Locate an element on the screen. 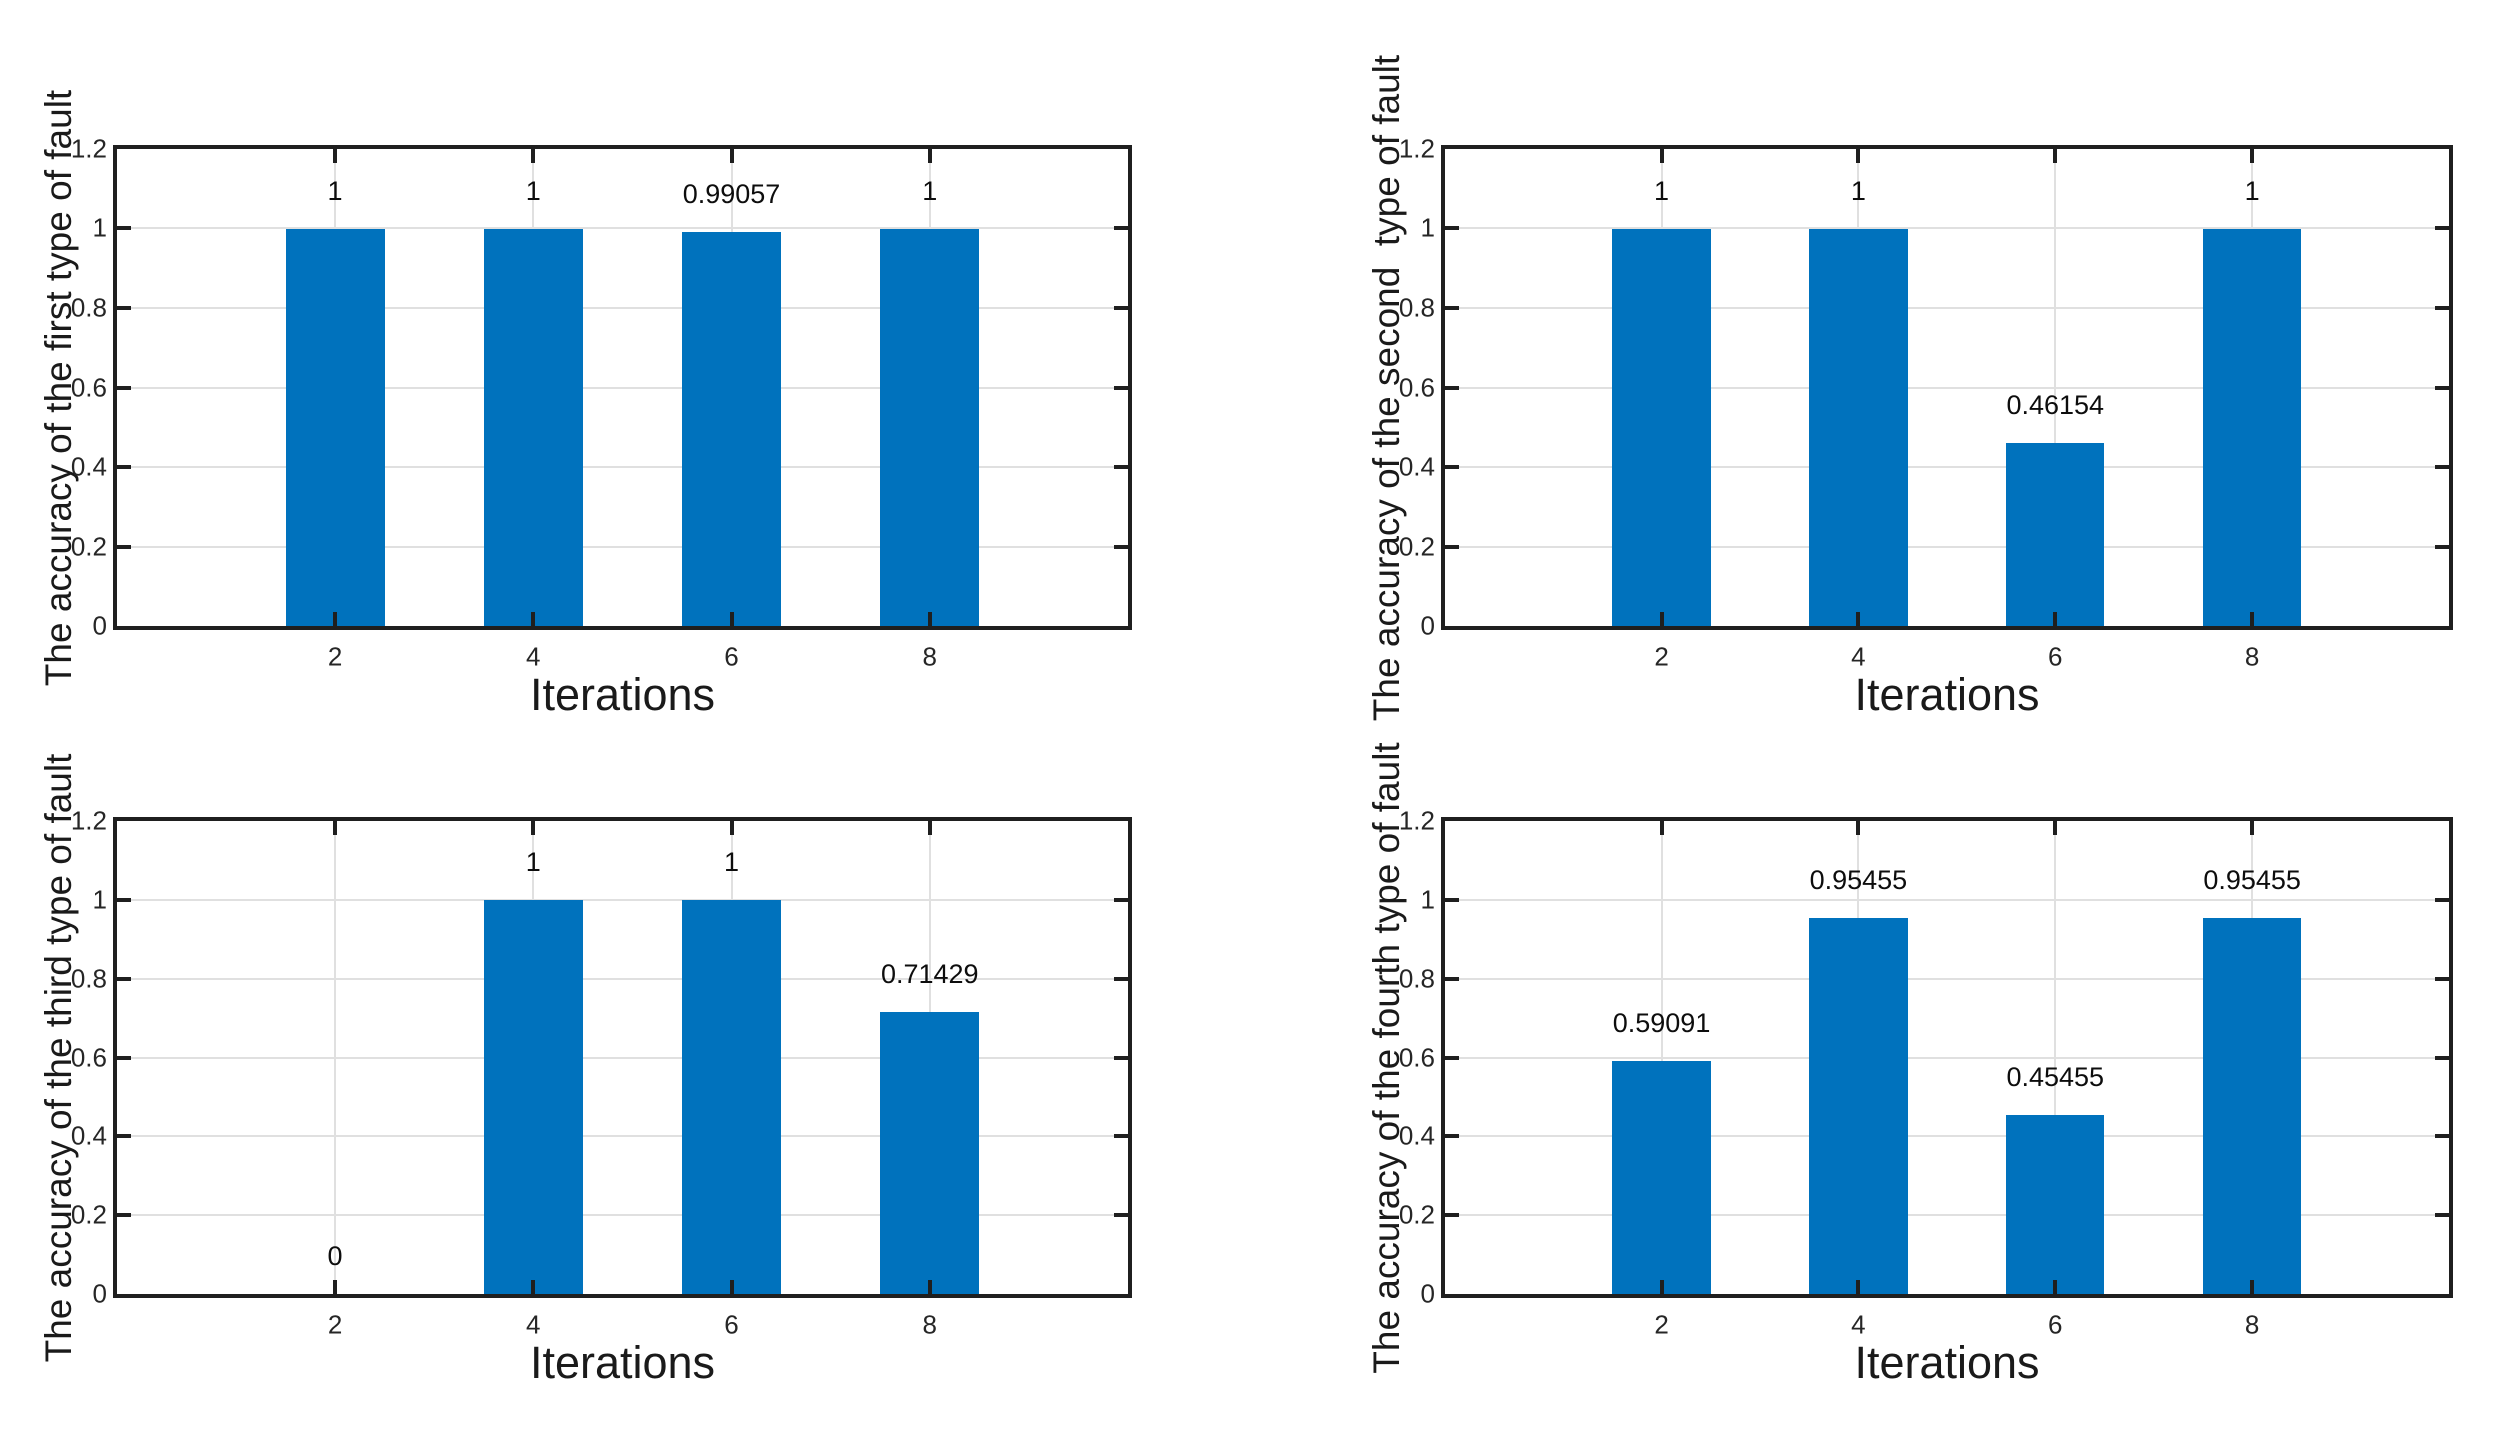 This screenshot has height=1433, width=2497. bar-value-label: 0.46154 is located at coordinates (2055, 404).